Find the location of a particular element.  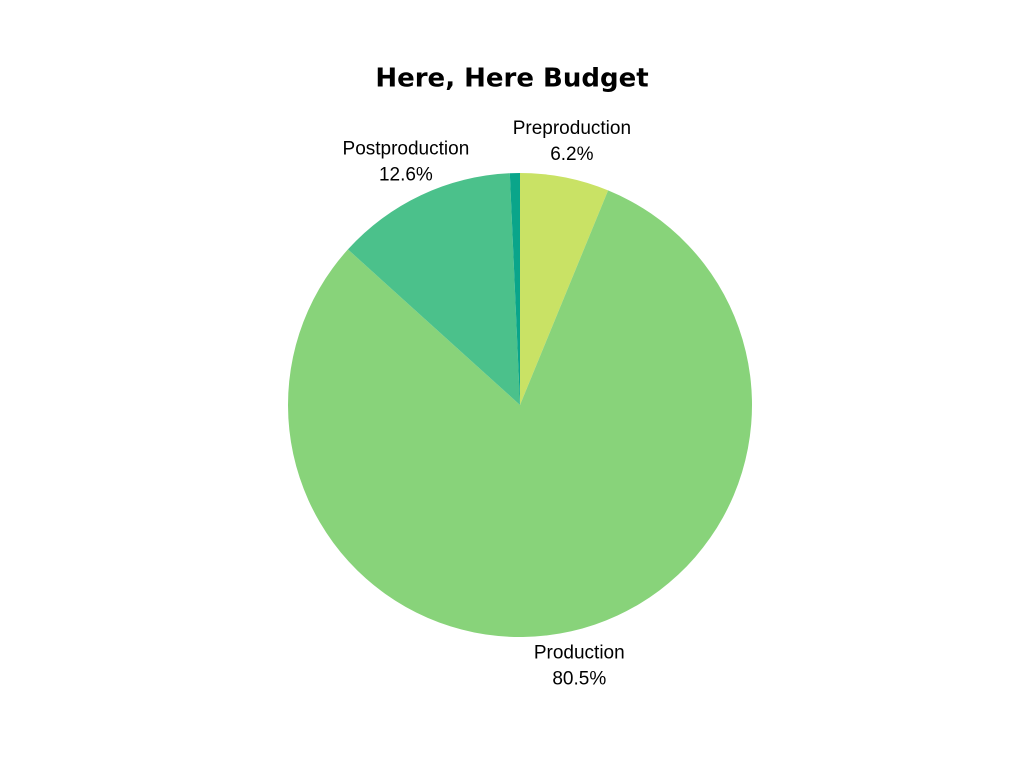

chart-title: Here, Here Budget is located at coordinates (511, 79).